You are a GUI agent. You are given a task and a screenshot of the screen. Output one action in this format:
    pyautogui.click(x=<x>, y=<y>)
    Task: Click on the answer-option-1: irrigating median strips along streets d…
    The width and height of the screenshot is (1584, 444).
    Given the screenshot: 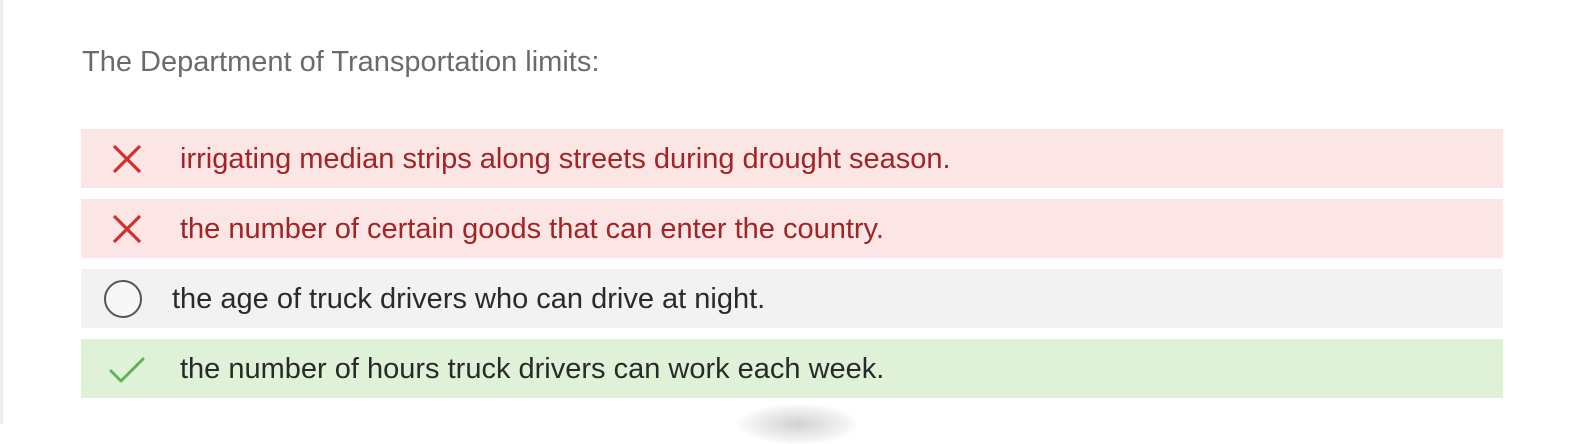 What is the action you would take?
    pyautogui.click(x=792, y=158)
    